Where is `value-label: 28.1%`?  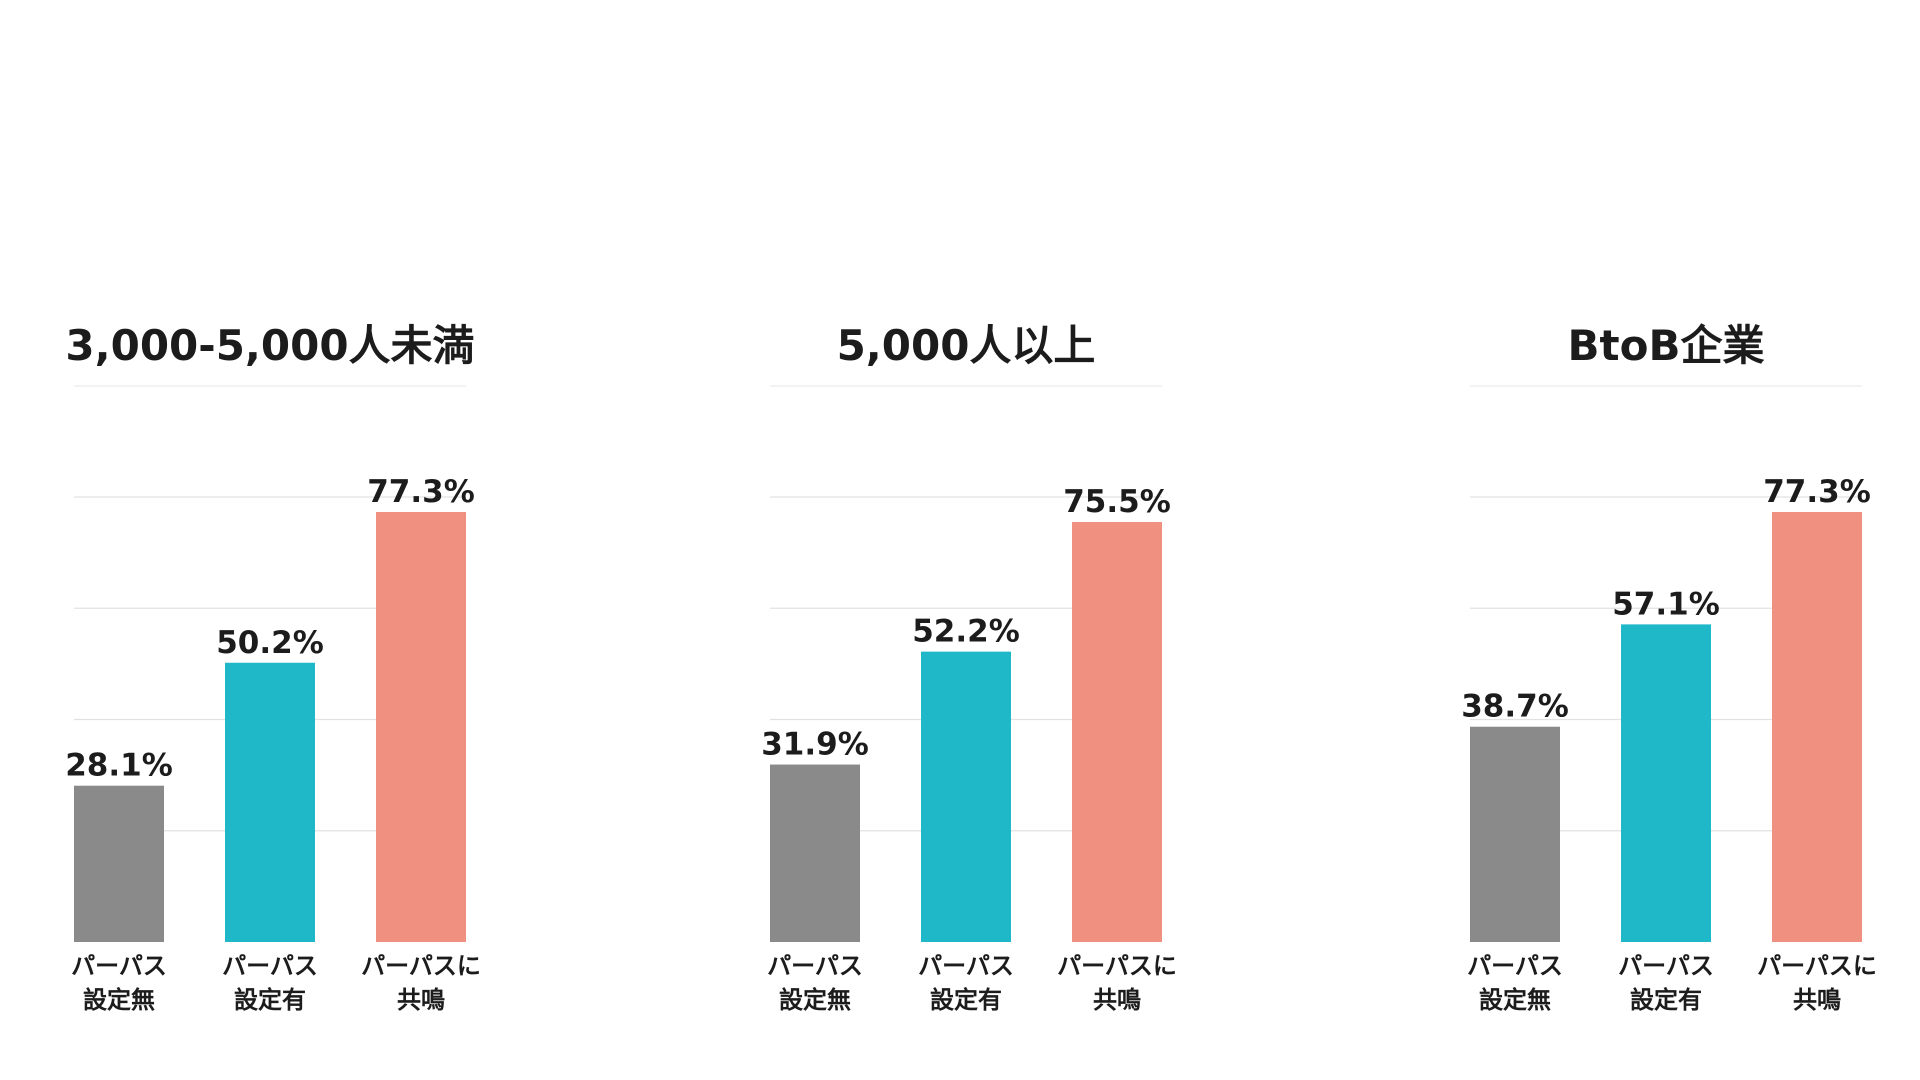
value-label: 28.1% is located at coordinates (119, 766).